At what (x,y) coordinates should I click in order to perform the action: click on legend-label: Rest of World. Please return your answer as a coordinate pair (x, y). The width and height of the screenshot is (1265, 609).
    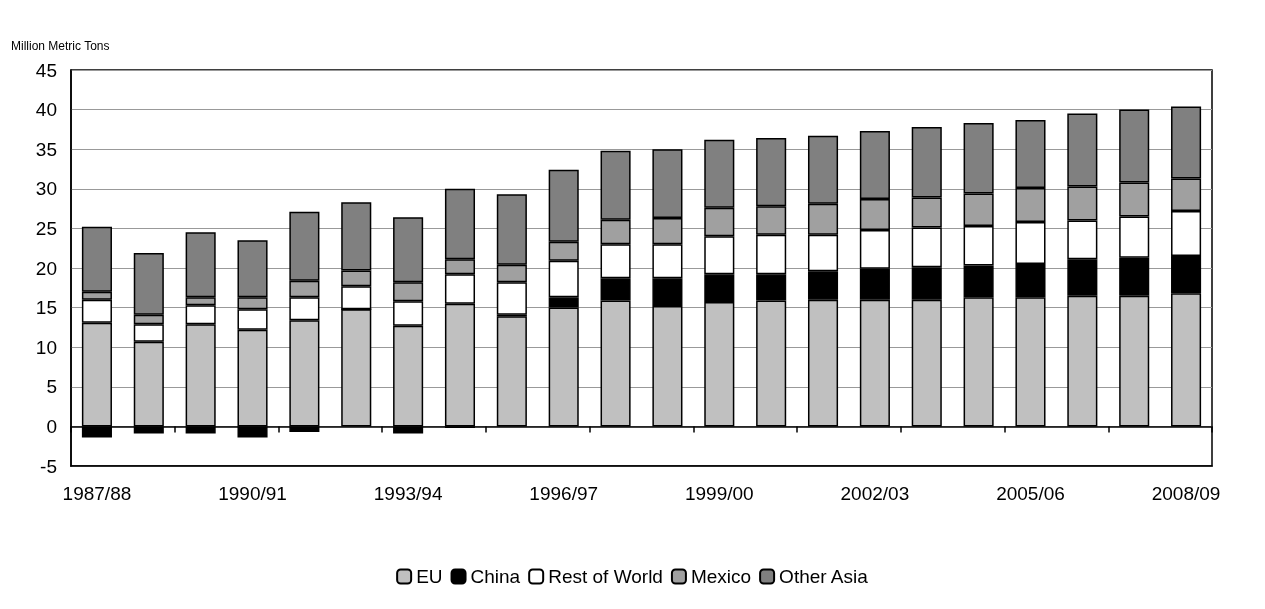
    Looking at the image, I should click on (605, 576).